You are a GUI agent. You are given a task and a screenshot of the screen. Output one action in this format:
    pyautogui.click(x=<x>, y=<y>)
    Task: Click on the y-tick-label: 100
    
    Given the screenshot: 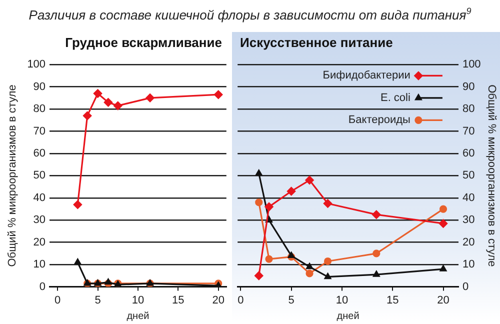 What is the action you would take?
    pyautogui.click(x=36, y=64)
    